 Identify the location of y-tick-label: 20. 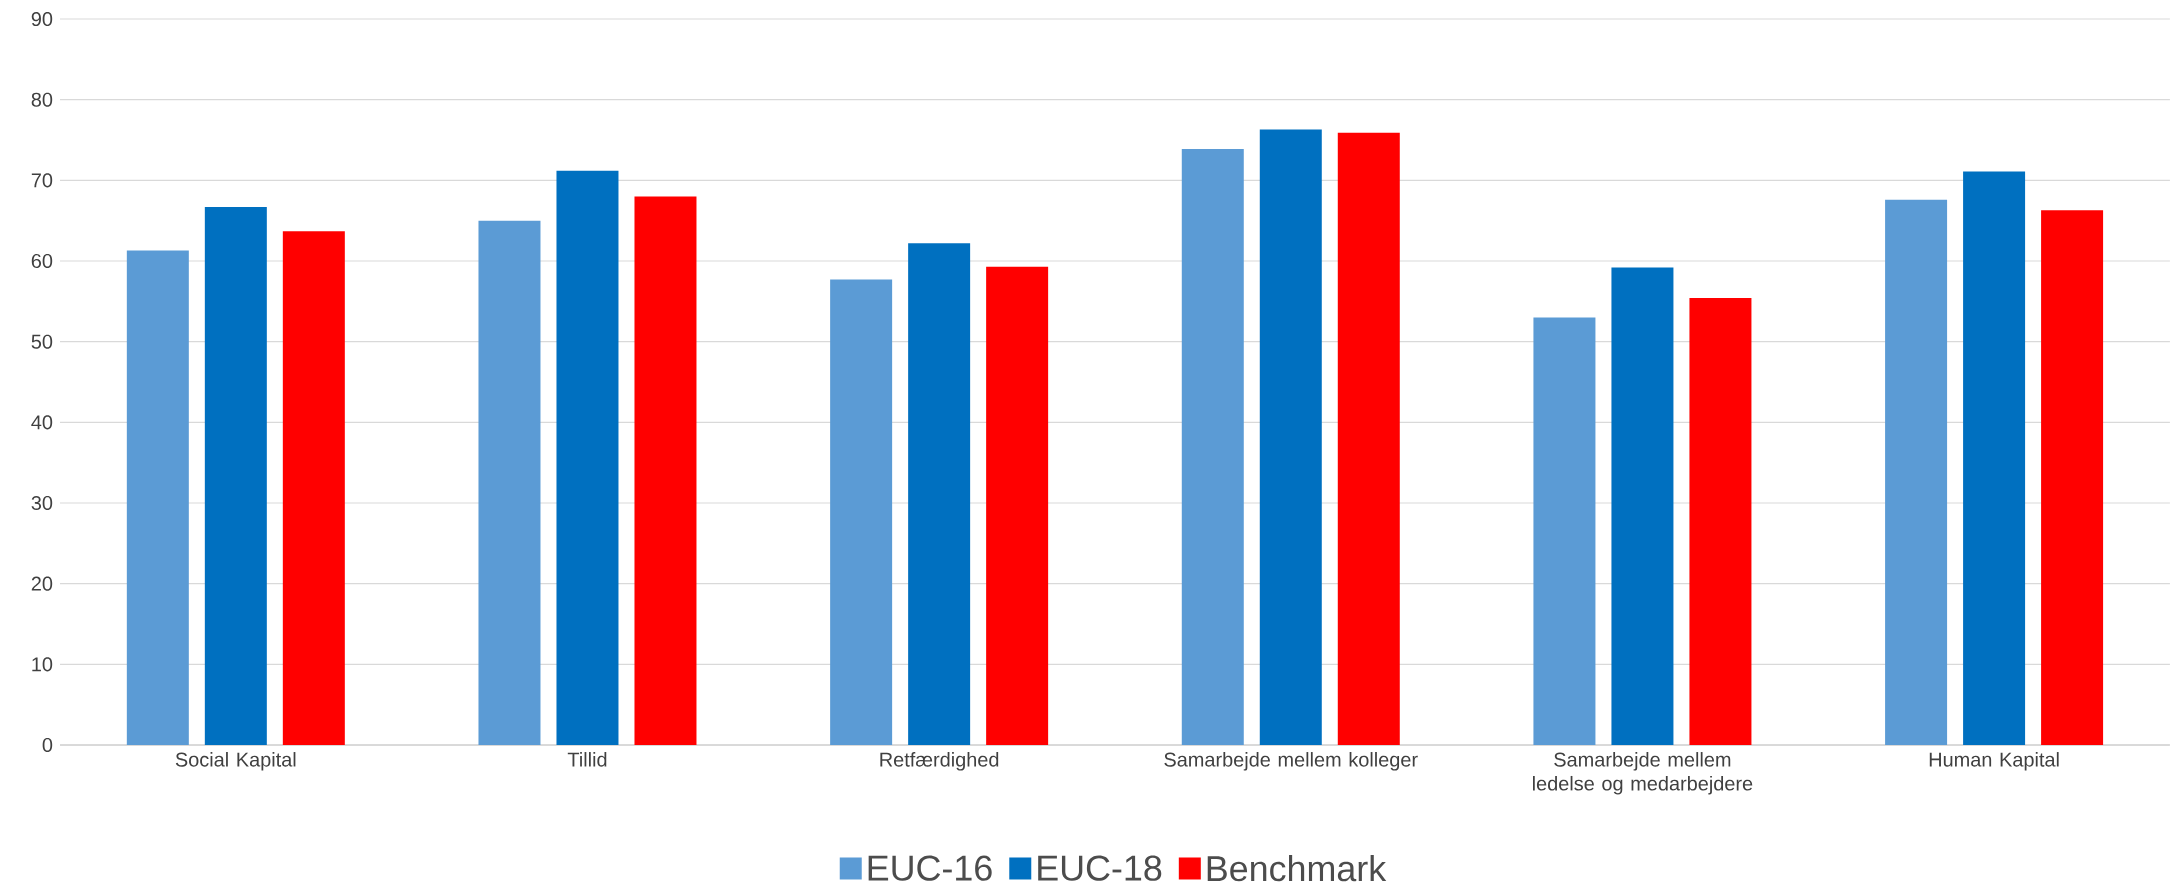
(42, 583).